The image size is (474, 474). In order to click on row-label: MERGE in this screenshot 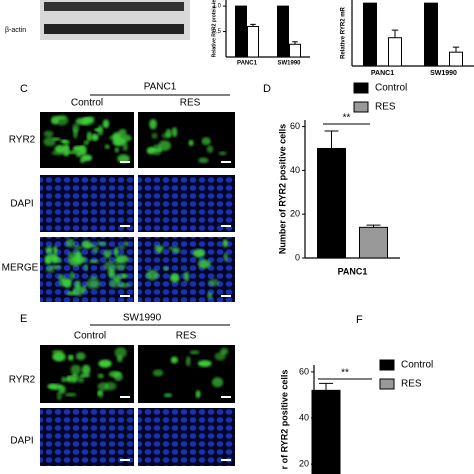, I will do `click(20, 268)`.